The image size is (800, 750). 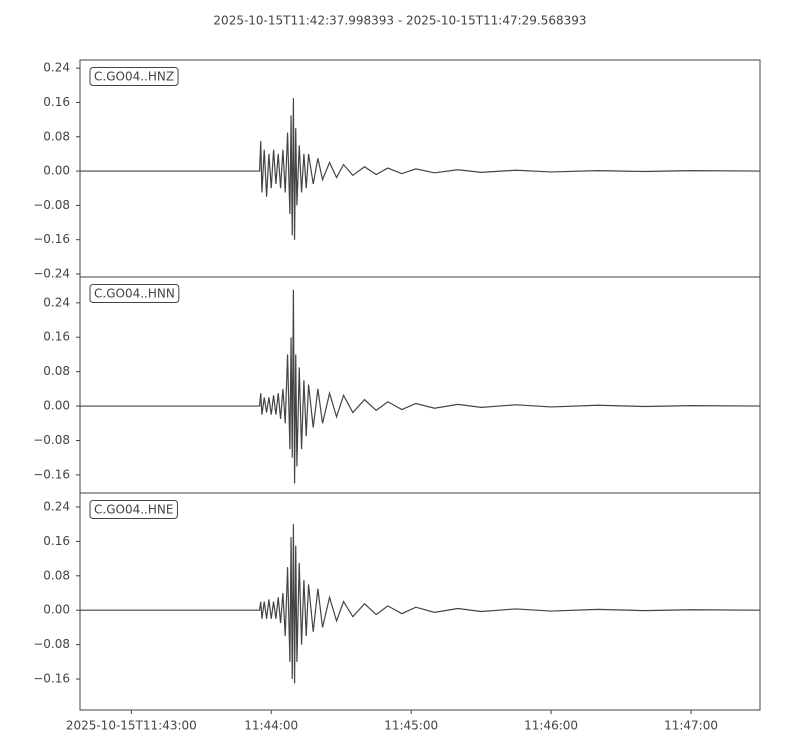 I want to click on trace-label: C.GO04..HNE, so click(x=133, y=510).